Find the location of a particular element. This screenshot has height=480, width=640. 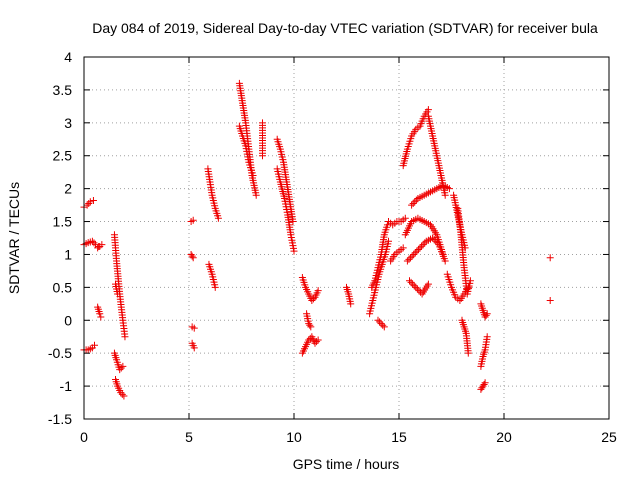

y-tick-label: 1.5 is located at coordinates (63, 222).